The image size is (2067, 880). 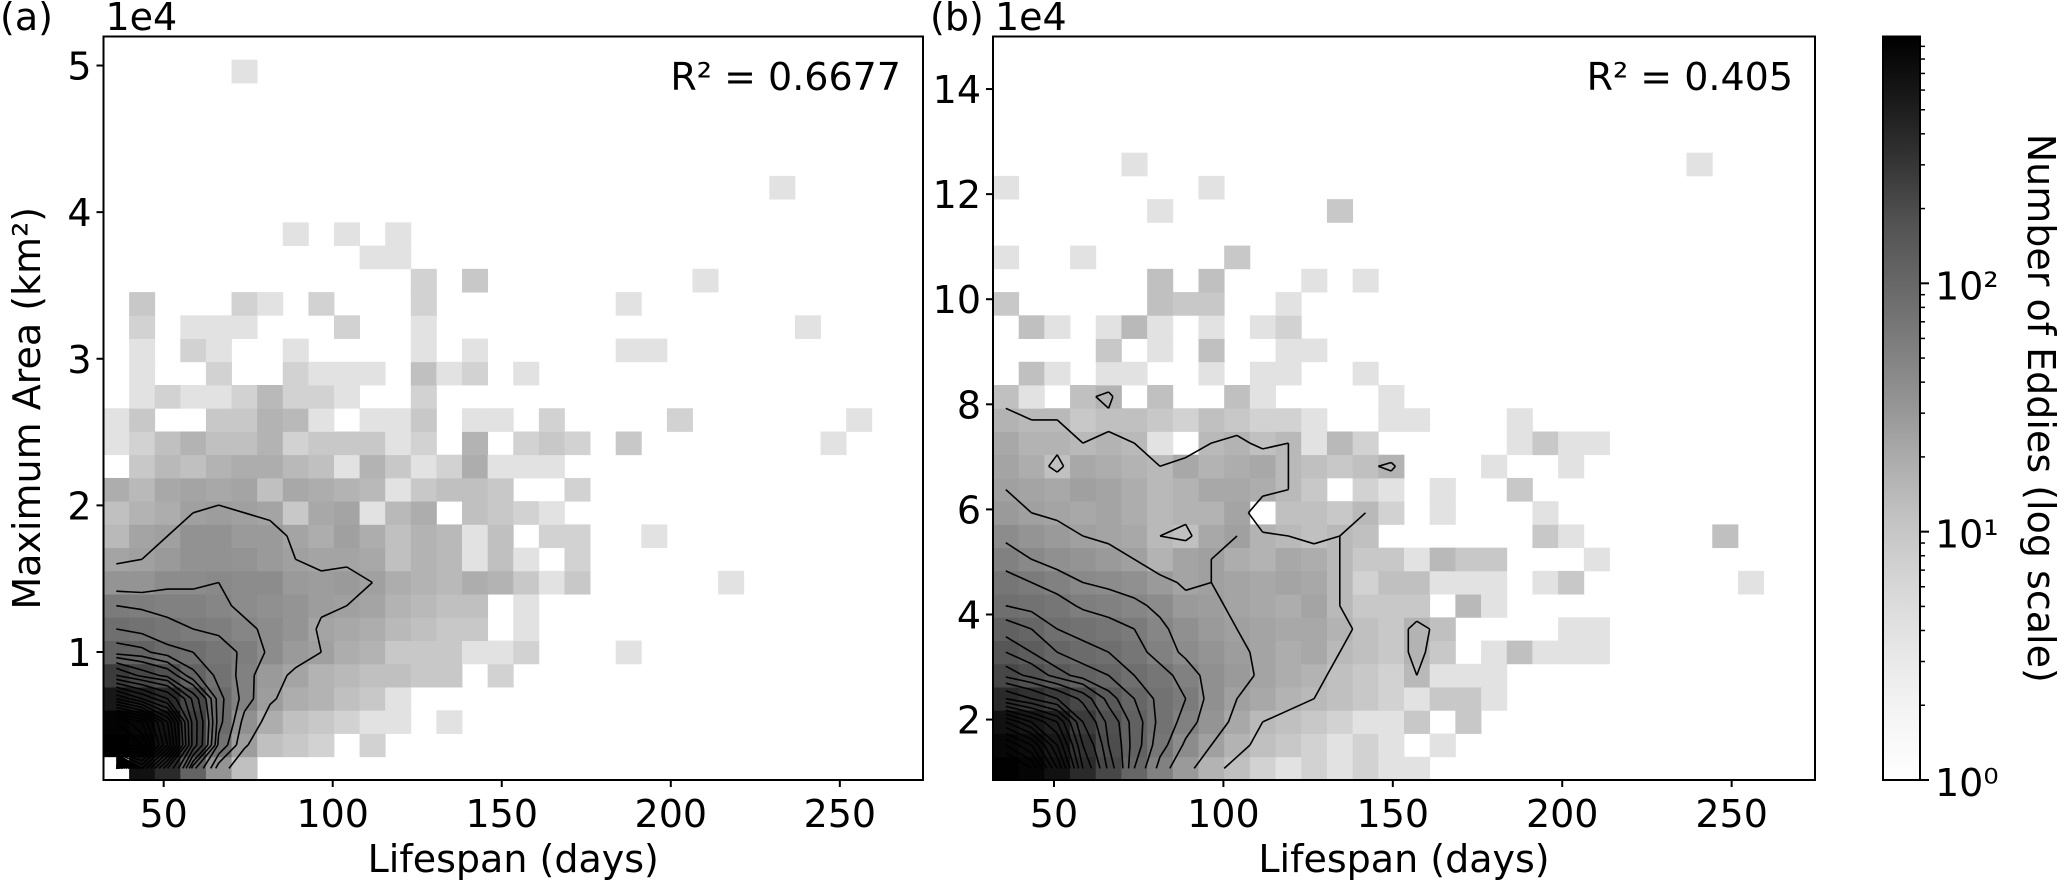 I want to click on x-tick-label: 50, so click(x=163, y=814).